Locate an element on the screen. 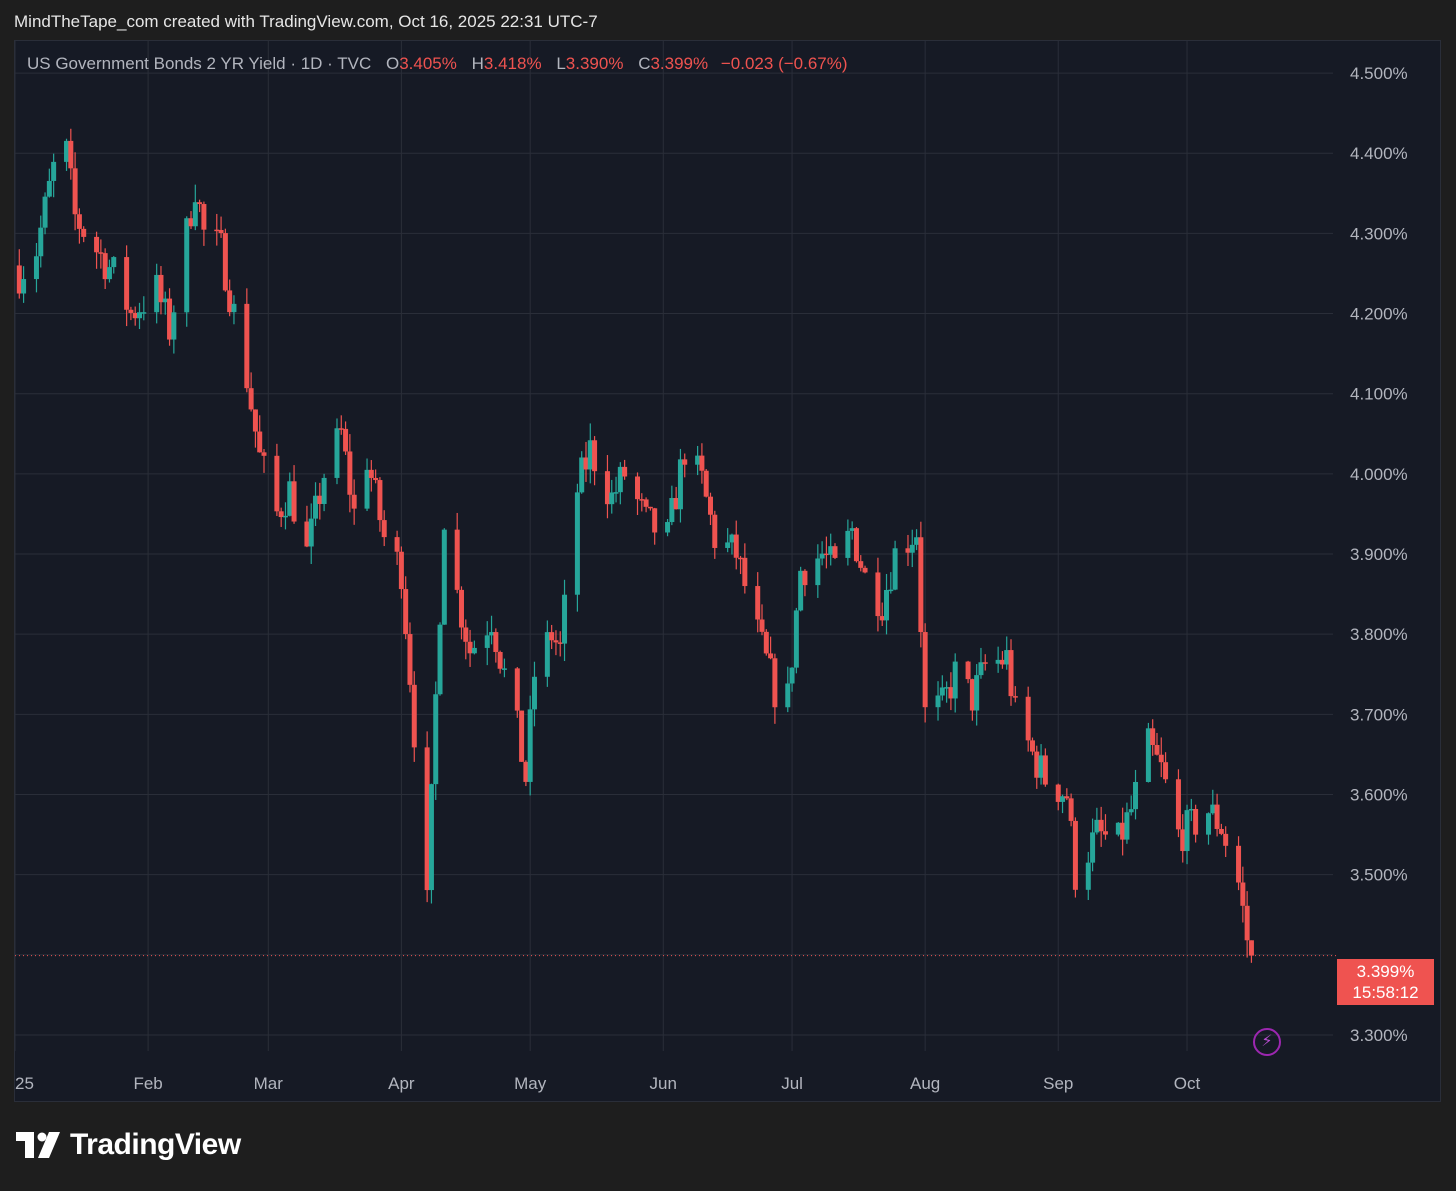 The width and height of the screenshot is (1456, 1191). y-tick-label: 4.200% is located at coordinates (1379, 314).